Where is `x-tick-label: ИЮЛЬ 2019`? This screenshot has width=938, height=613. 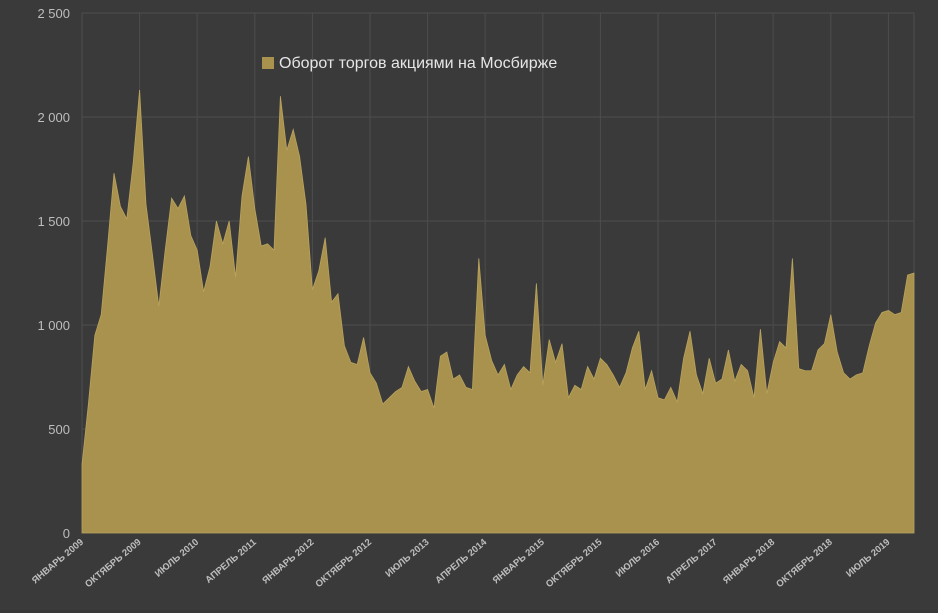 x-tick-label: ИЮЛЬ 2019 is located at coordinates (868, 558).